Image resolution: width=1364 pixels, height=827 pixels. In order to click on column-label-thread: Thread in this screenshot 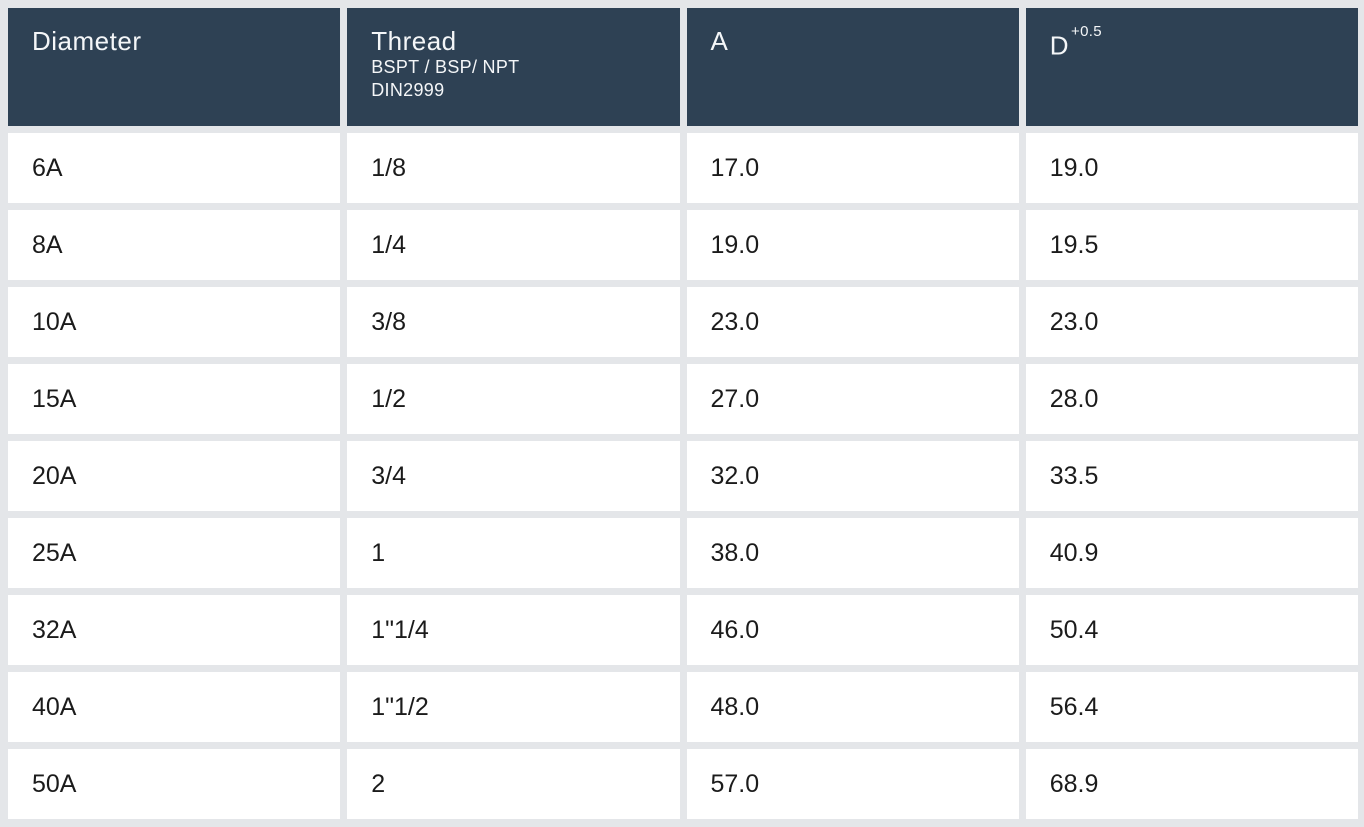, I will do `click(414, 41)`.